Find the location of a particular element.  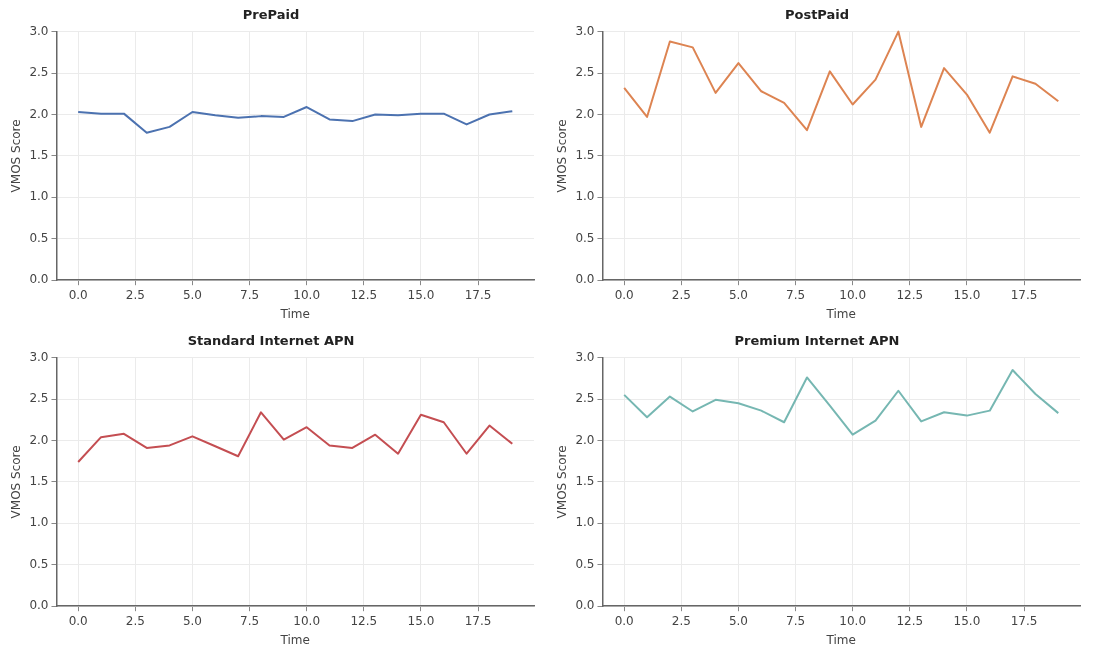

chart-title: Standard Internet APN is located at coordinates (271, 341).